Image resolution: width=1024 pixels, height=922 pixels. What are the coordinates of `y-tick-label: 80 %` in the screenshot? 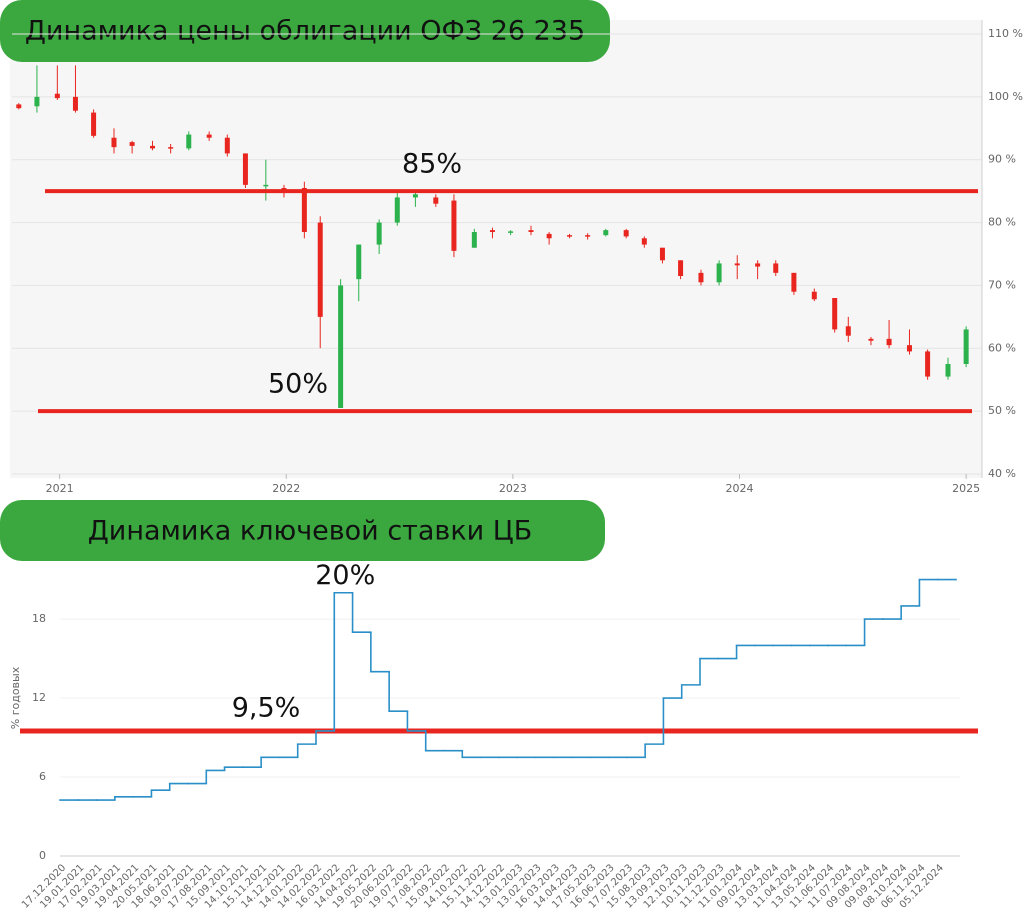 It's located at (1002, 222).